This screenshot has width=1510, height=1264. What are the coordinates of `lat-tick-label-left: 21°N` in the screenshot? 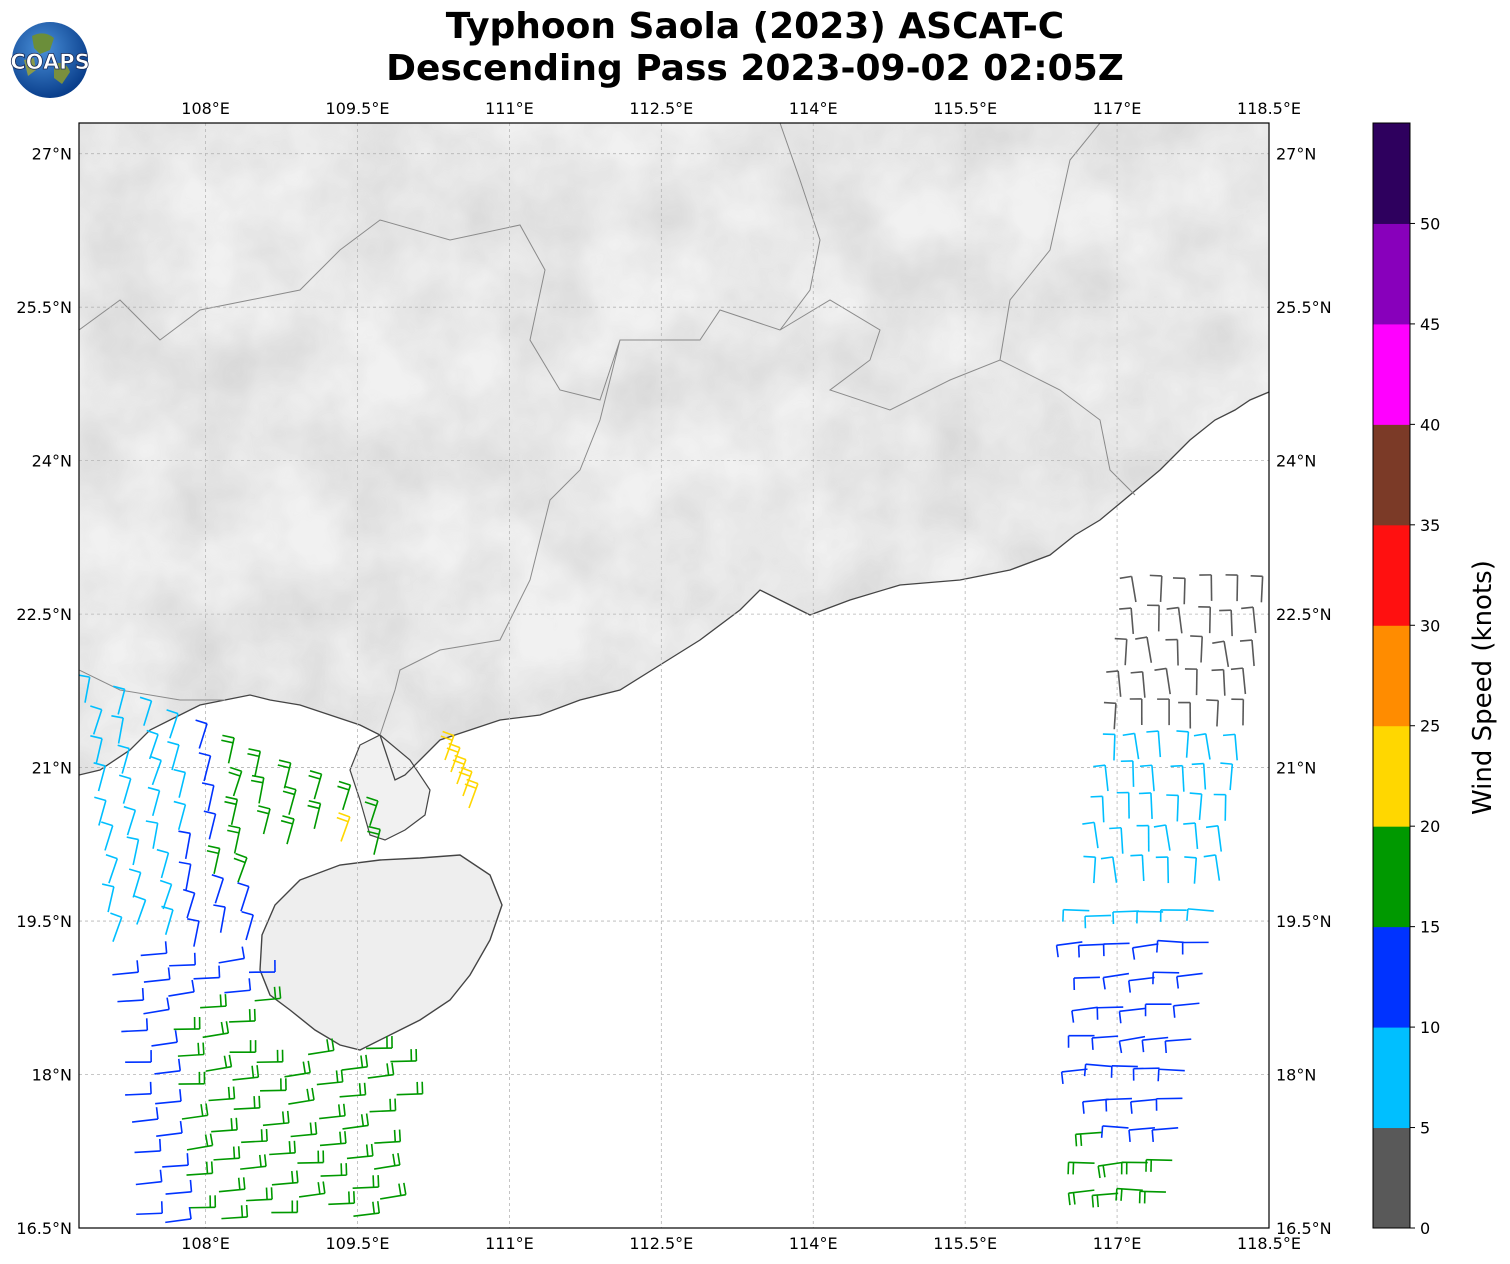 It's located at (52, 768).